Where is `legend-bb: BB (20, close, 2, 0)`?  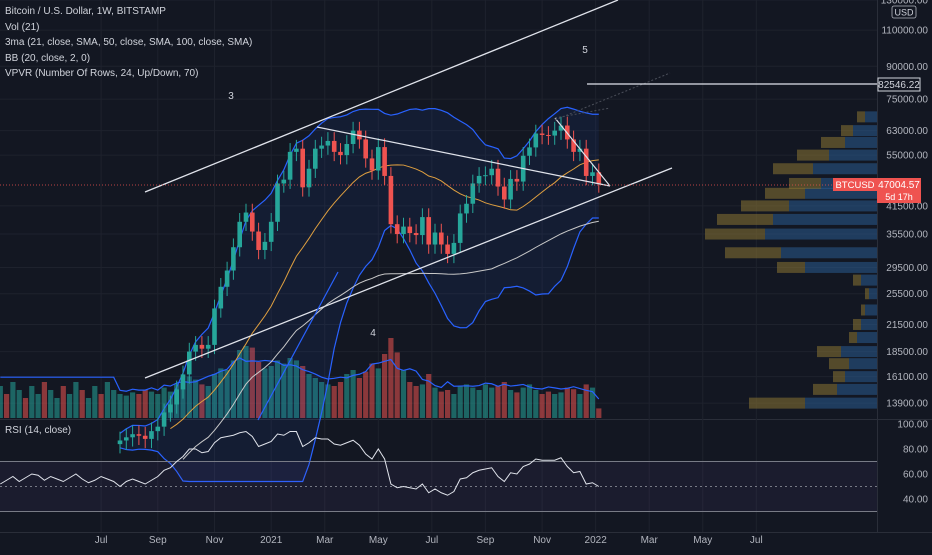 legend-bb: BB (20, close, 2, 0) is located at coordinates (48, 58).